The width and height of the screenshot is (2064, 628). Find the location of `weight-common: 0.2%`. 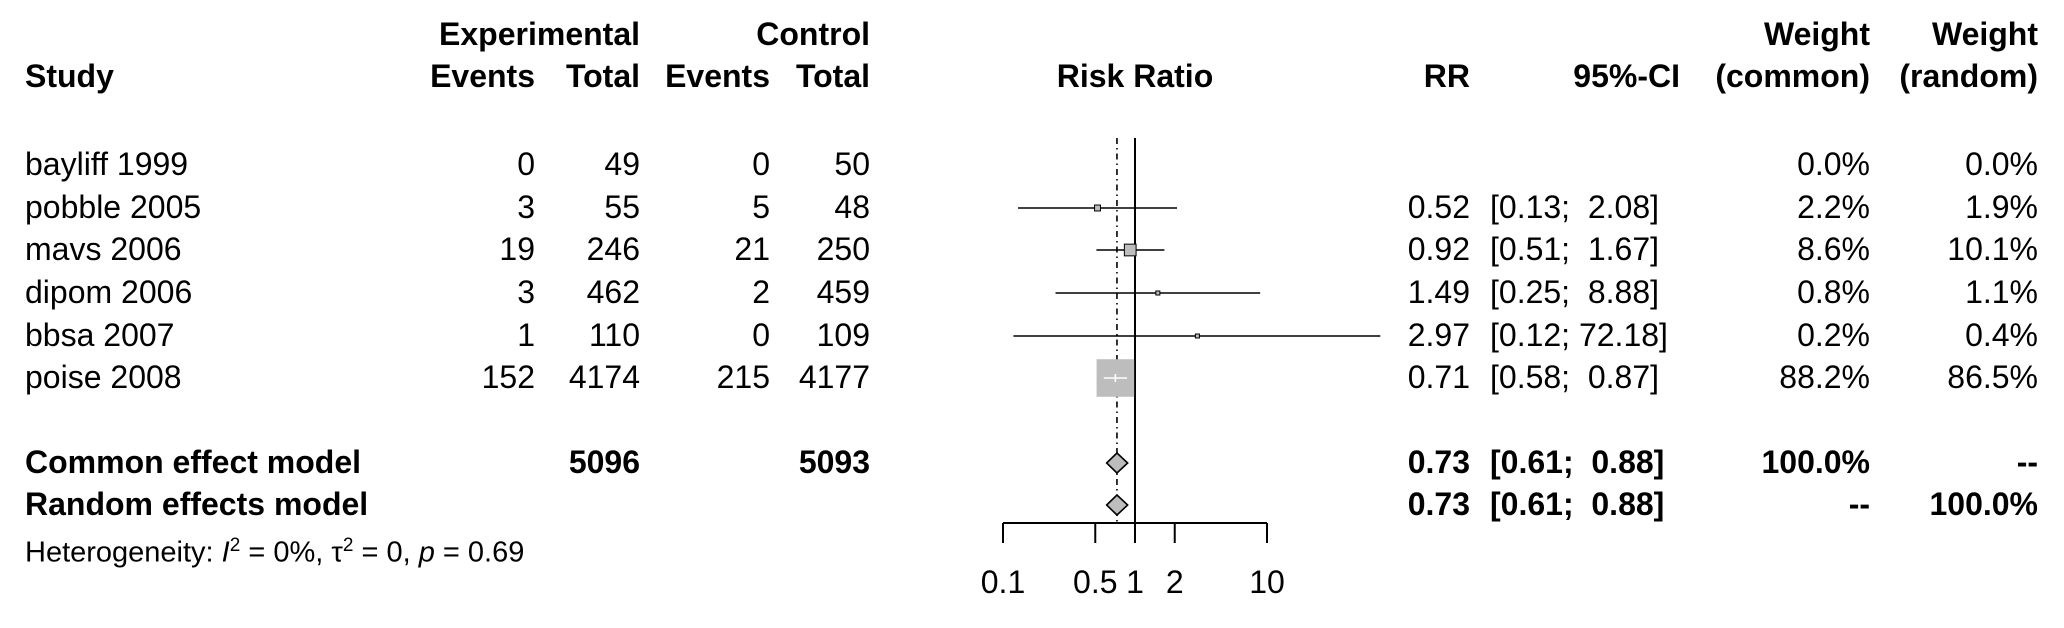

weight-common: 0.2% is located at coordinates (1833, 335).